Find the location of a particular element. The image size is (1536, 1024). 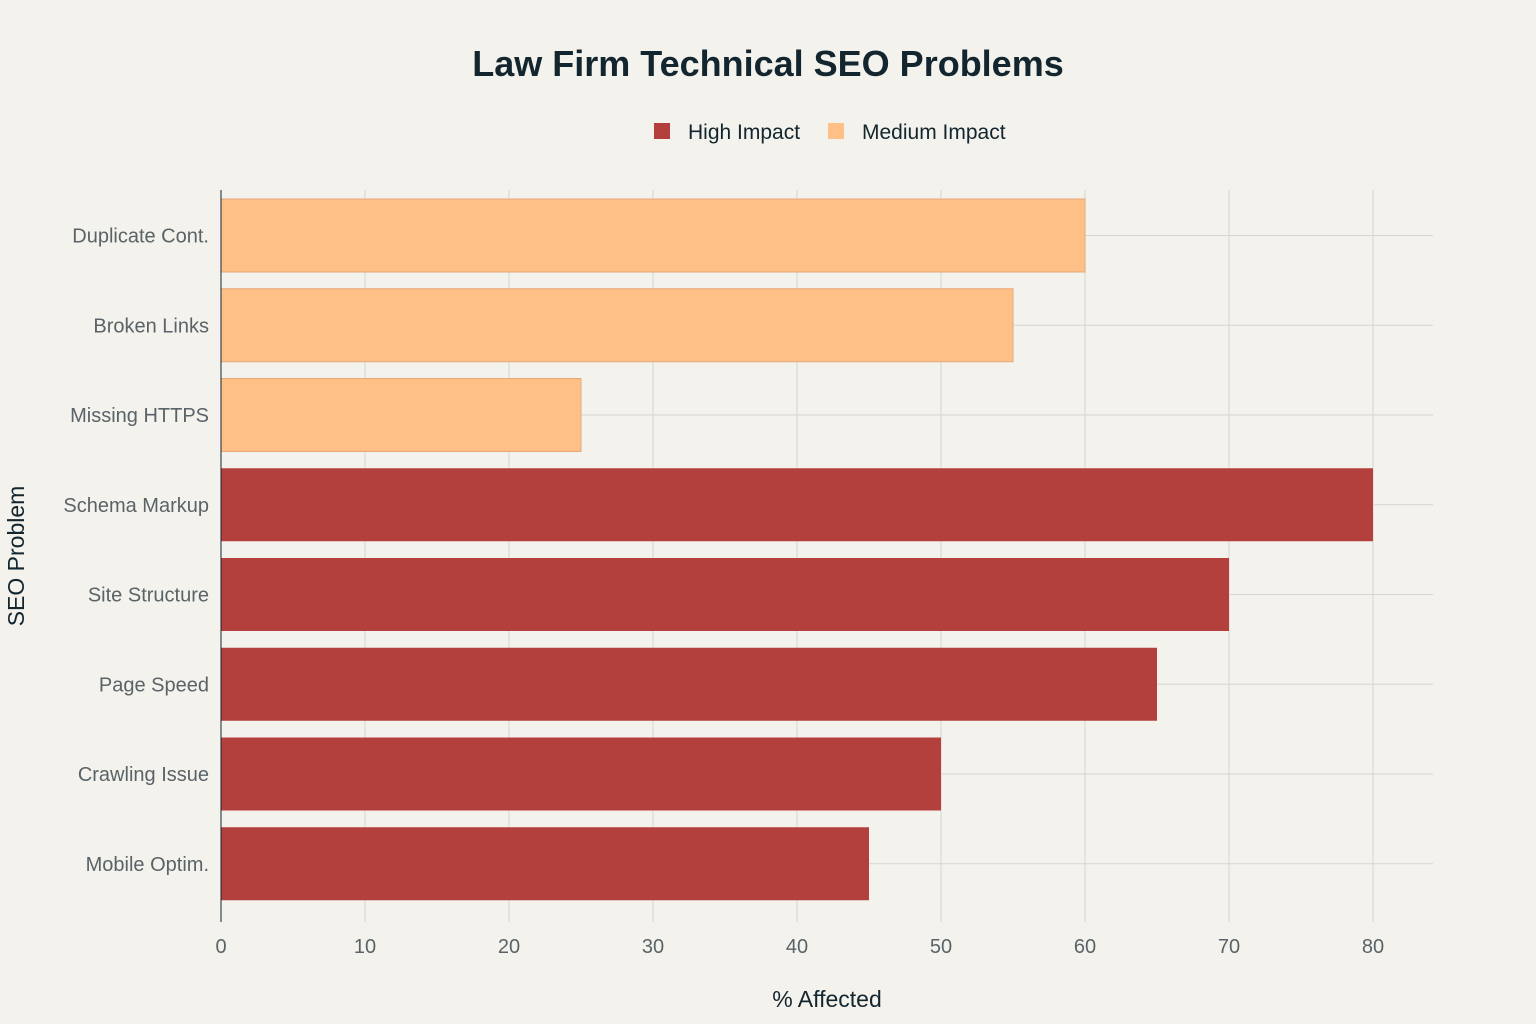

x-tick-label: 10 is located at coordinates (365, 947).